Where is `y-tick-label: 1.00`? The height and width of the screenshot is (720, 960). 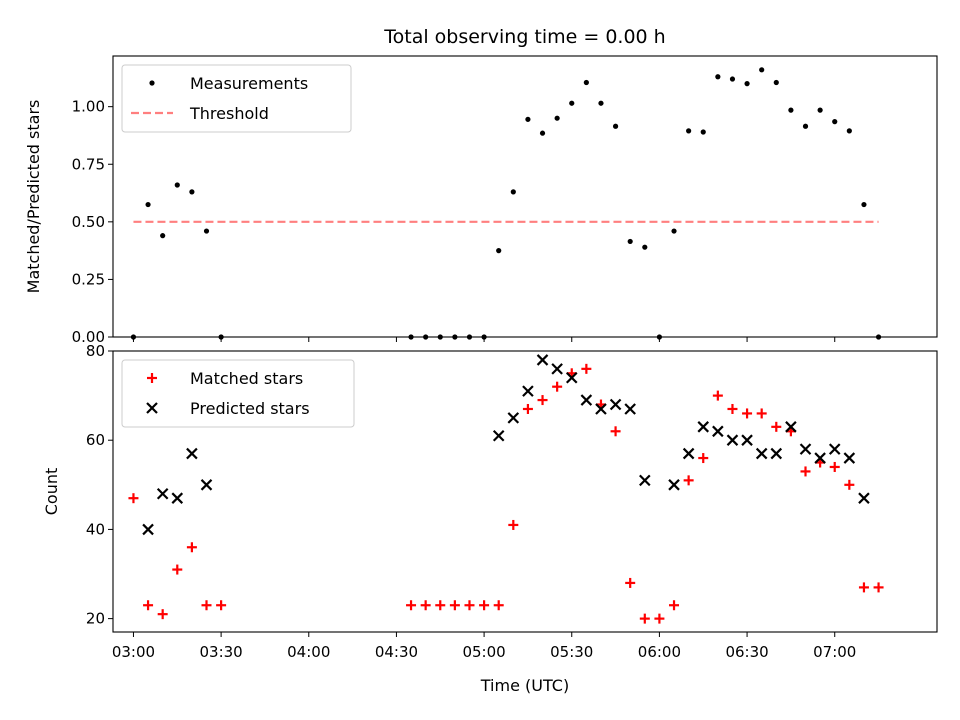
y-tick-label: 1.00 is located at coordinates (88, 107).